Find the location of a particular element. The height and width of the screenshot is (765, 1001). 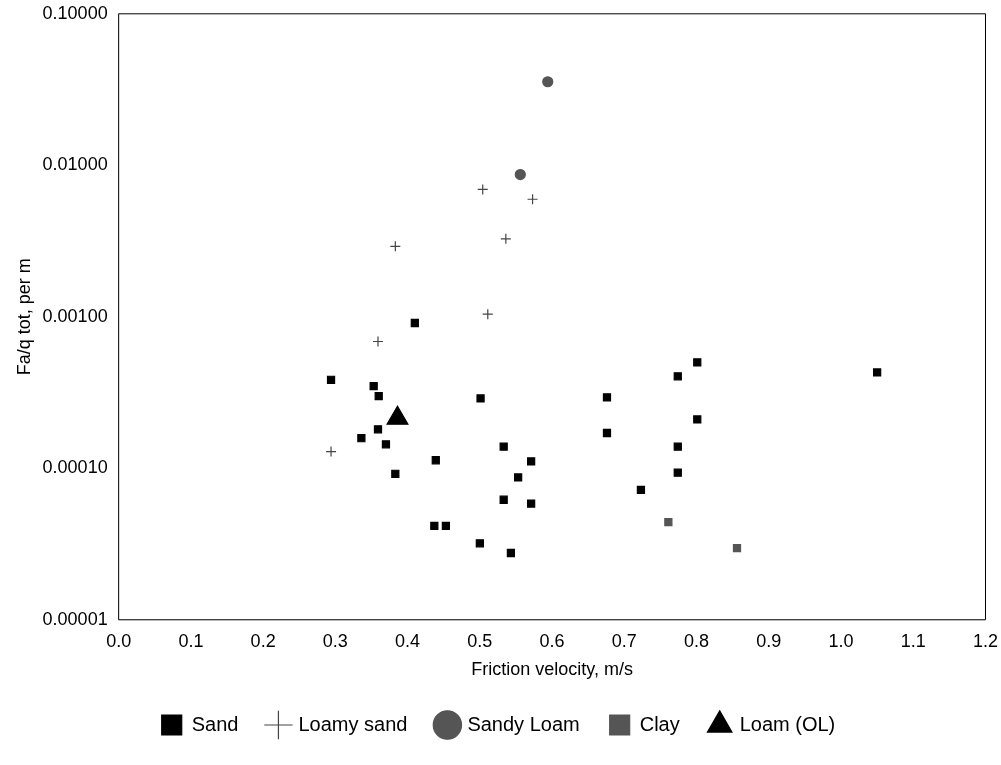

x-tick-label: 0.7 is located at coordinates (624, 640).